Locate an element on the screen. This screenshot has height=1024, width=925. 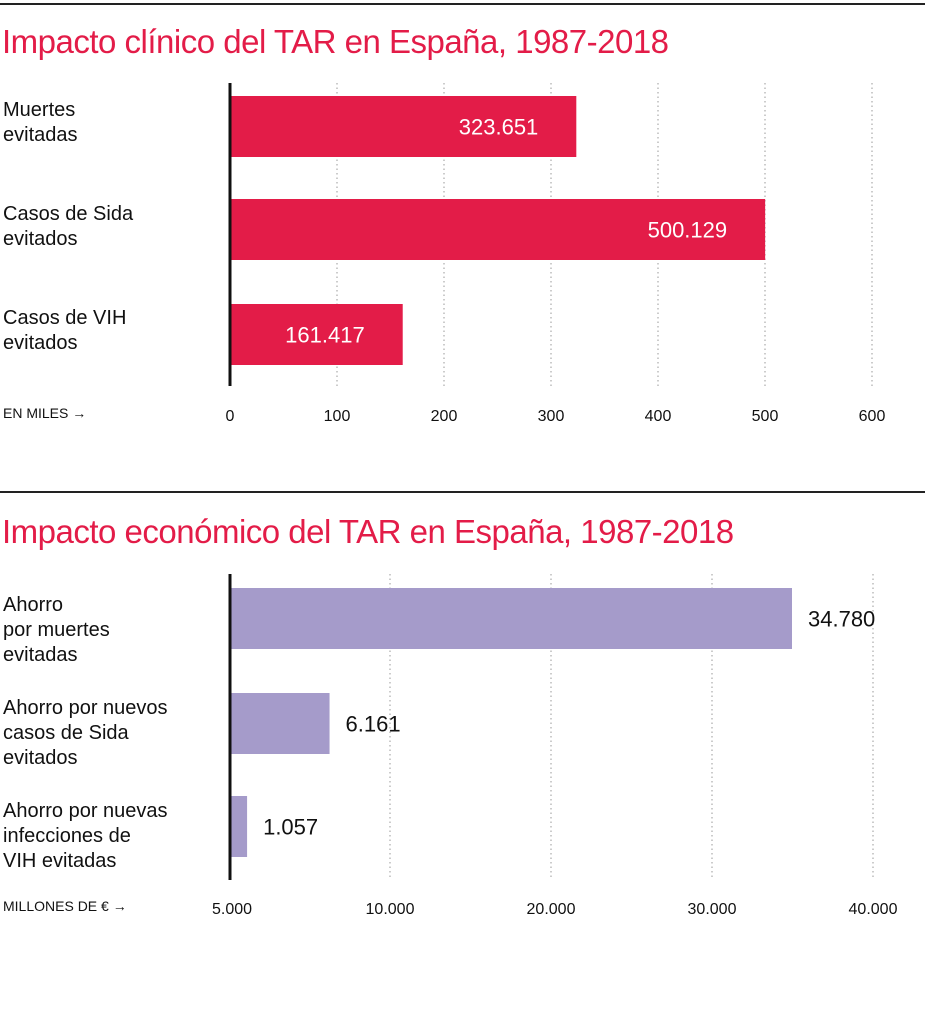
bar-value-label: 6.161 is located at coordinates (373, 724).